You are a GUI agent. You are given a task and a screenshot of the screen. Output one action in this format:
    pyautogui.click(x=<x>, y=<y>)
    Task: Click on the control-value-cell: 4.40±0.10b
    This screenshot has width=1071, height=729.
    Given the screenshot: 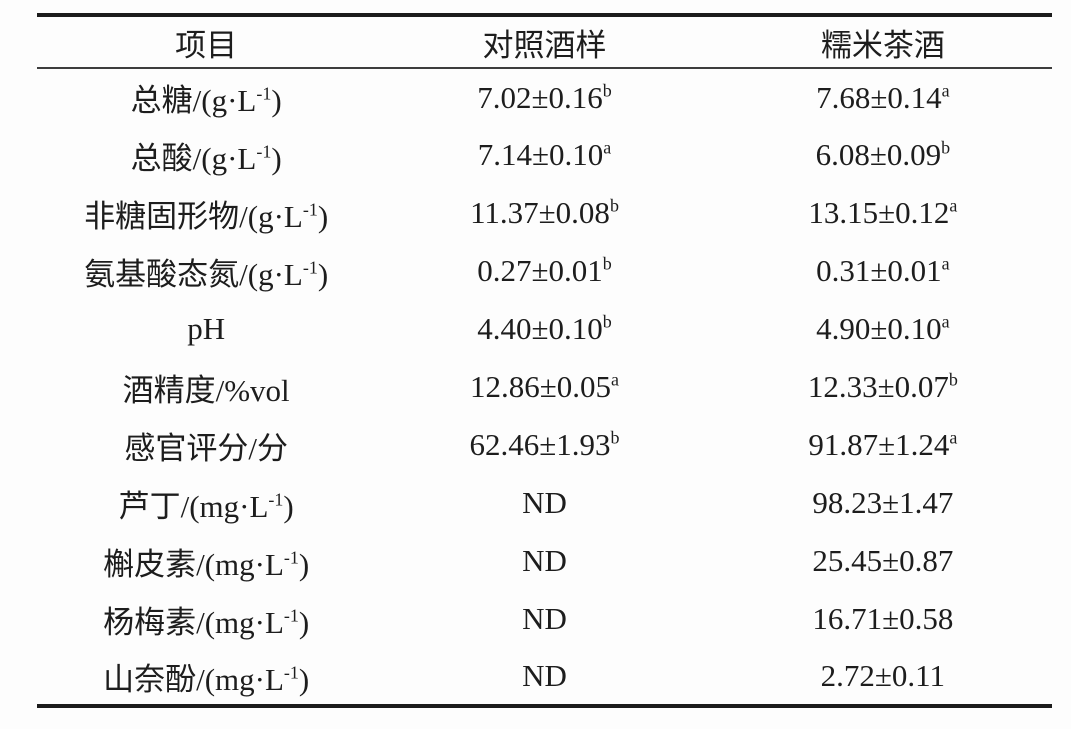 What is the action you would take?
    pyautogui.click(x=544, y=329)
    